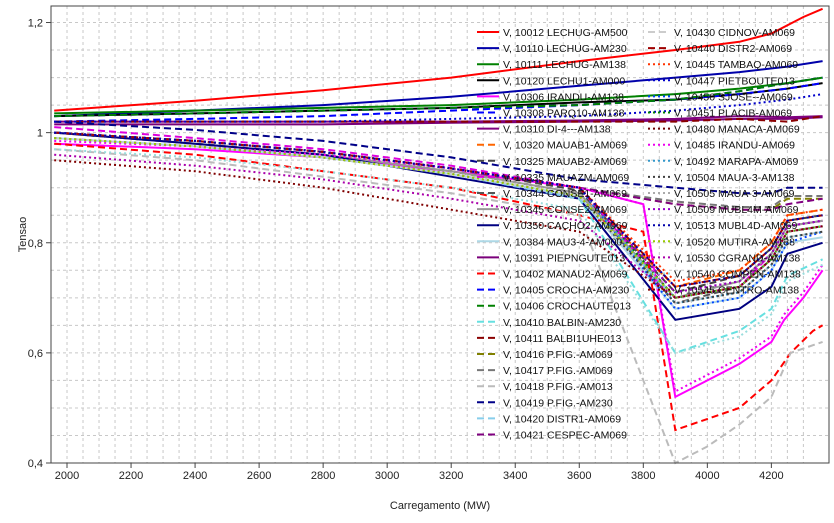 The image size is (834, 523). I want to click on y-tick-label: 1, so click(40, 134).